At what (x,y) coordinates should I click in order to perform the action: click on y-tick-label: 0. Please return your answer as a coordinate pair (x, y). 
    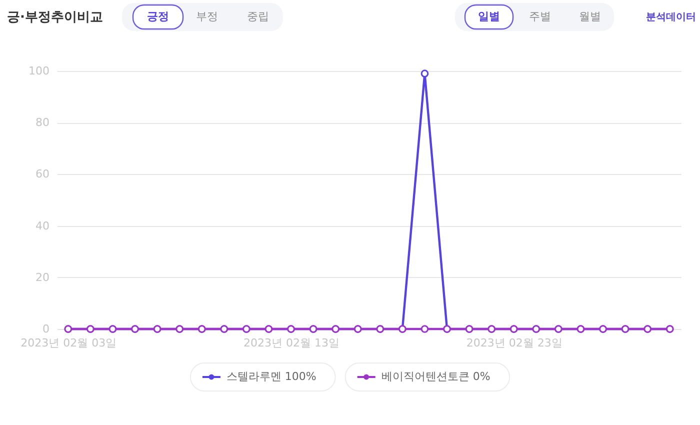
    Looking at the image, I should click on (46, 329).